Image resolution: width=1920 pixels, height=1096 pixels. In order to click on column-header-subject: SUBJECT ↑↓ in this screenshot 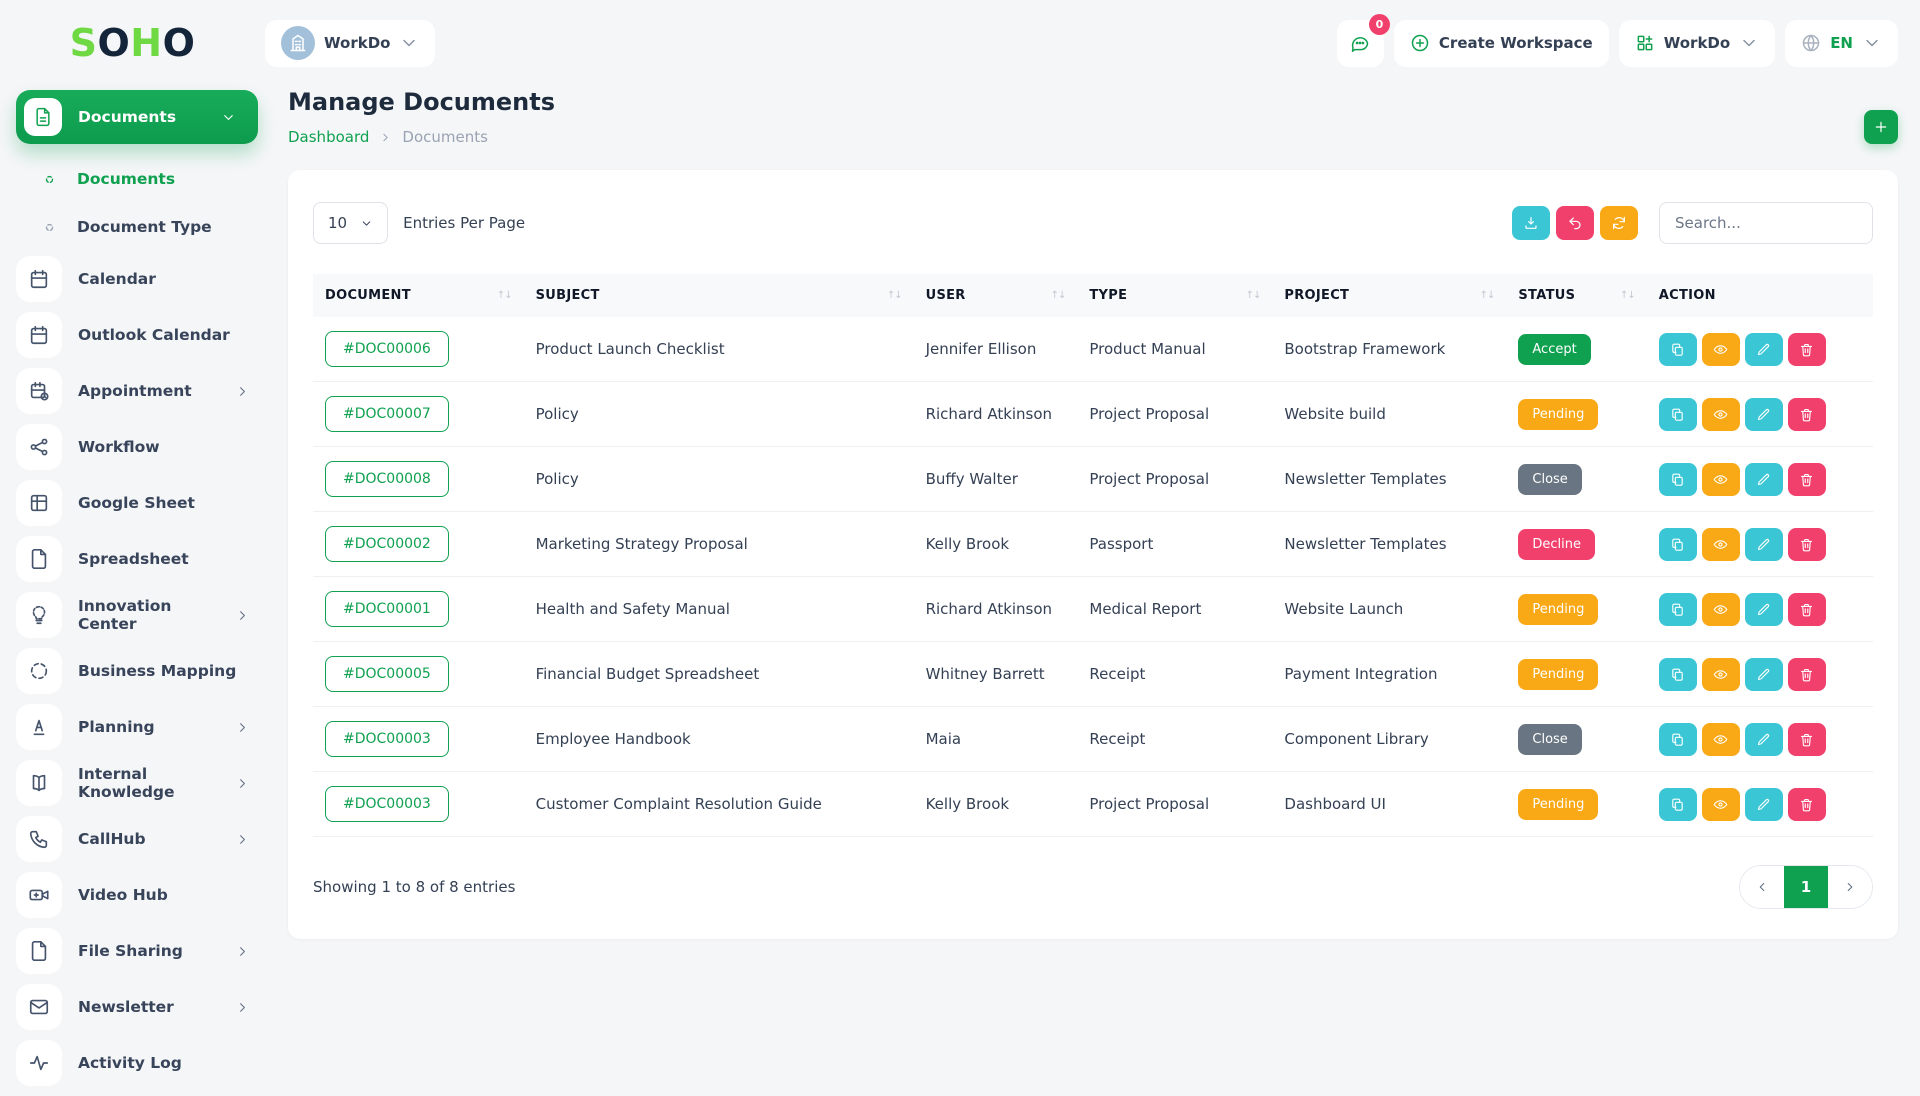, I will do `click(718, 295)`.